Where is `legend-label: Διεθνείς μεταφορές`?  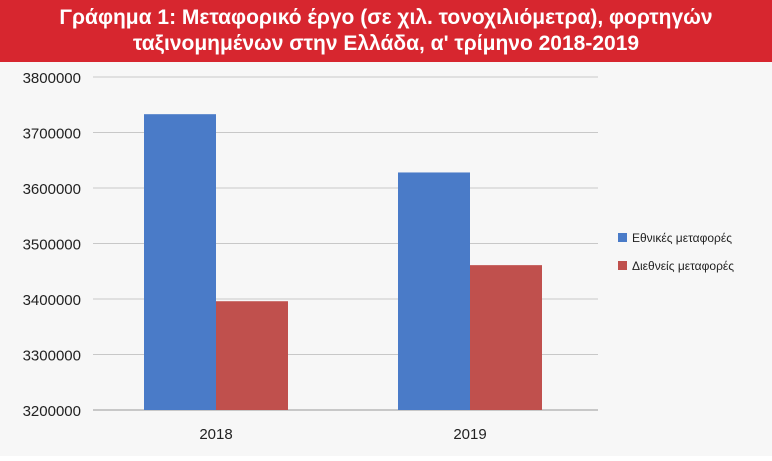
legend-label: Διεθνείς μεταφορές is located at coordinates (683, 266).